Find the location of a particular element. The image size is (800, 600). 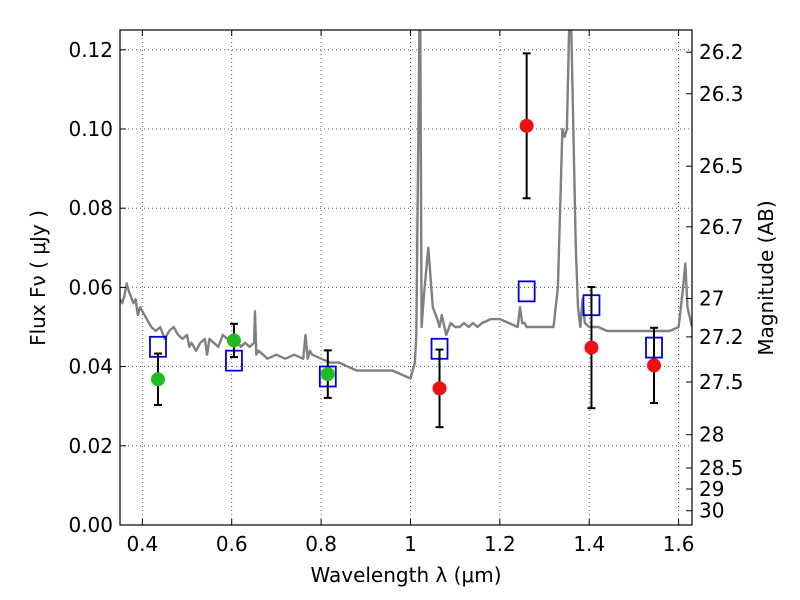

x-tick-label: 1.4 is located at coordinates (589, 544).